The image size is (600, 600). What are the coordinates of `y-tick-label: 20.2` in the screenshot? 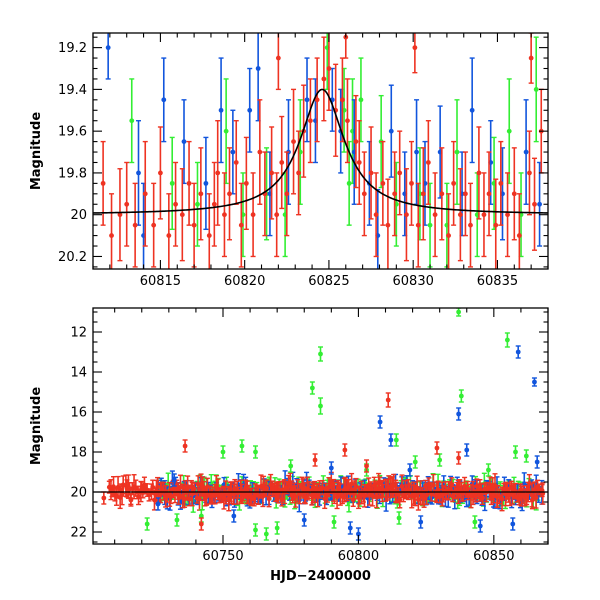 It's located at (72, 257).